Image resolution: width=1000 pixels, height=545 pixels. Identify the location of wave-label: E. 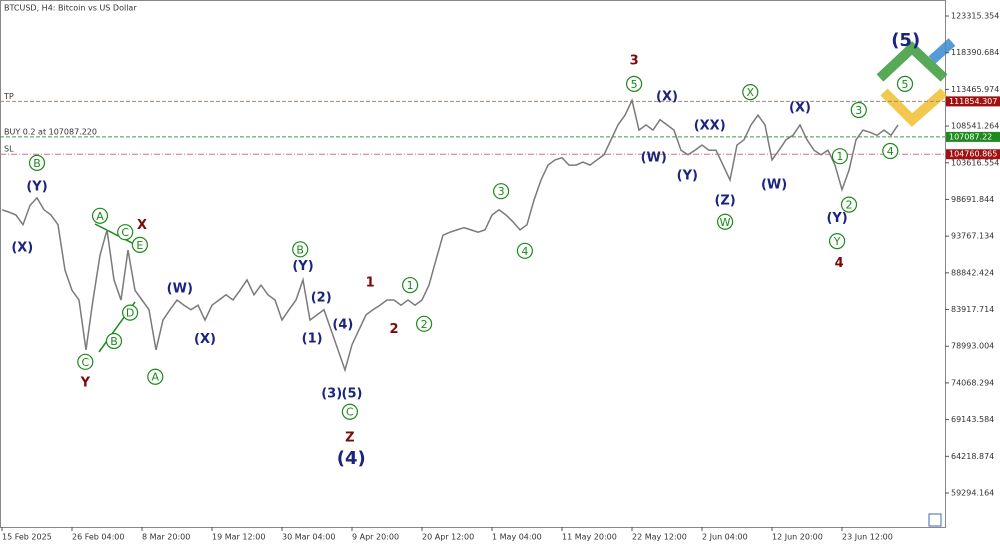
(139, 245).